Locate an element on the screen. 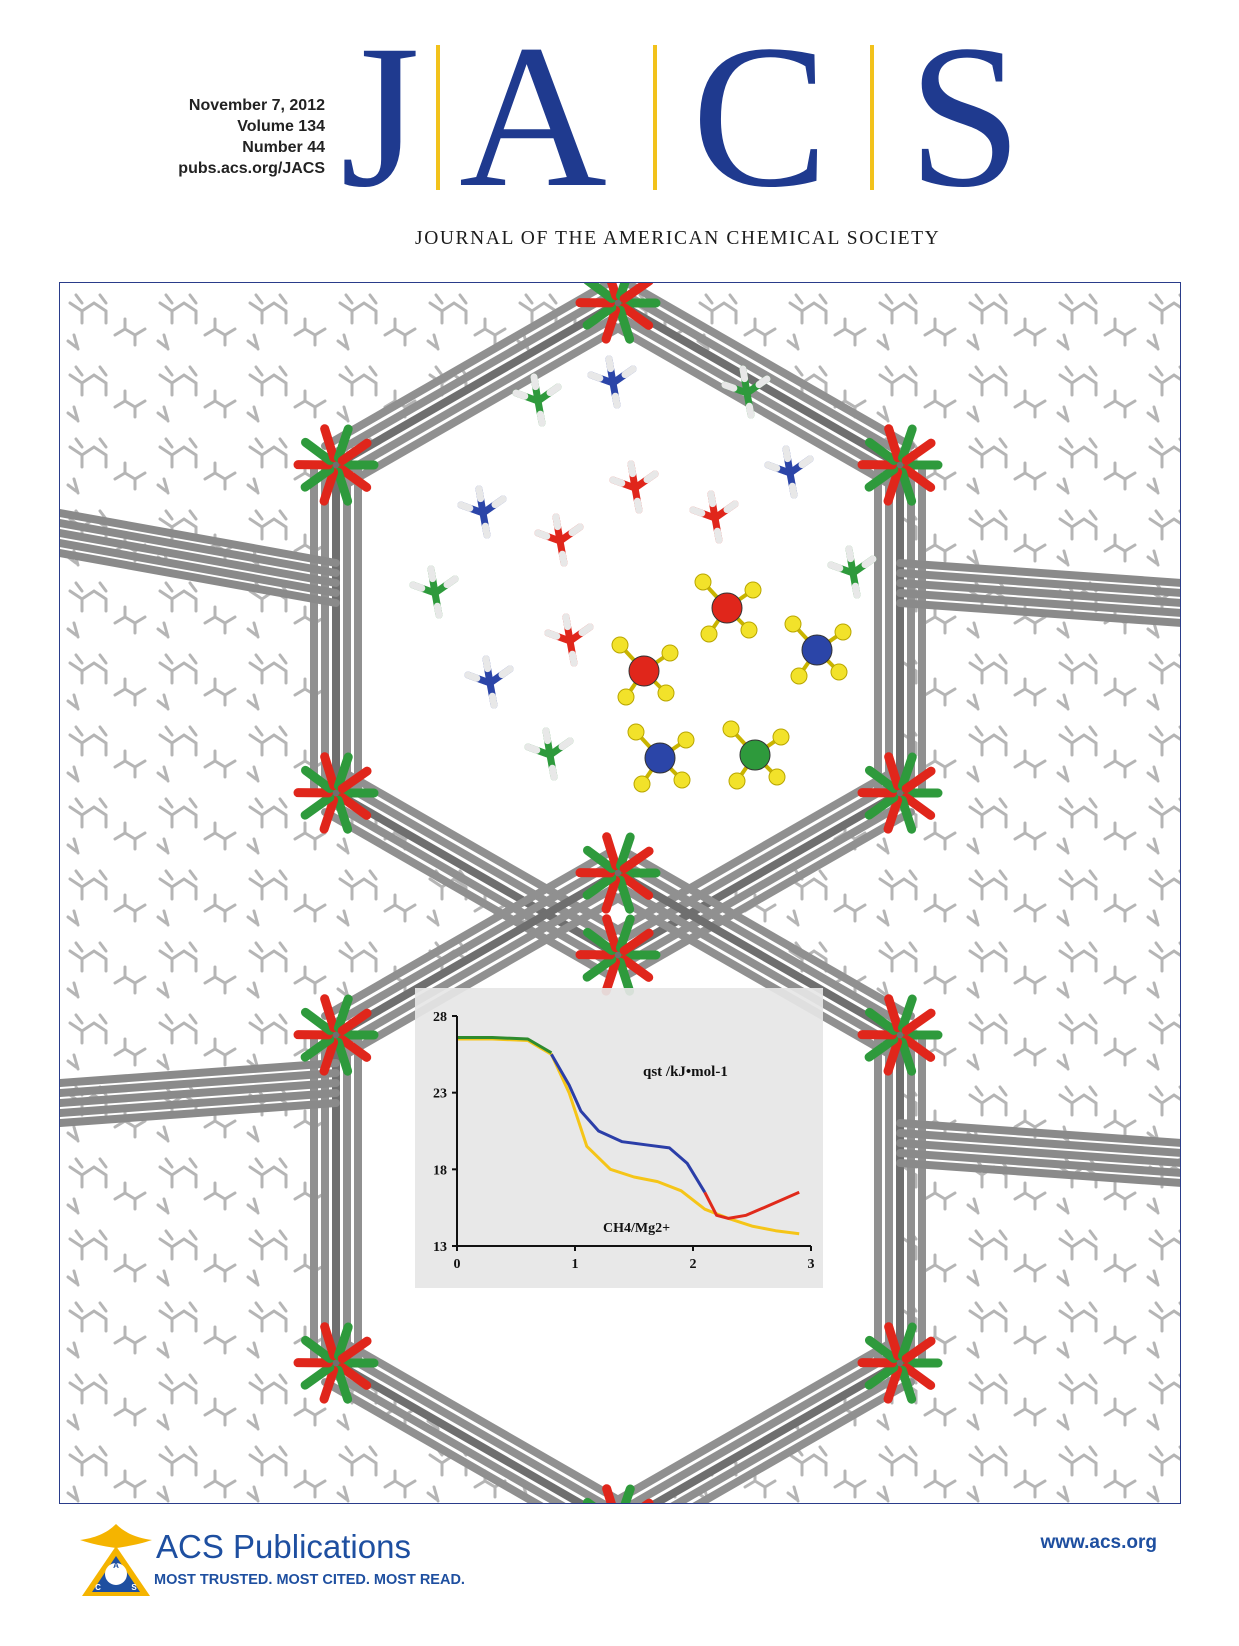 Image resolution: width=1239 pixels, height=1646 pixels. acs-eagle-icon: A C S is located at coordinates (116, 1560).